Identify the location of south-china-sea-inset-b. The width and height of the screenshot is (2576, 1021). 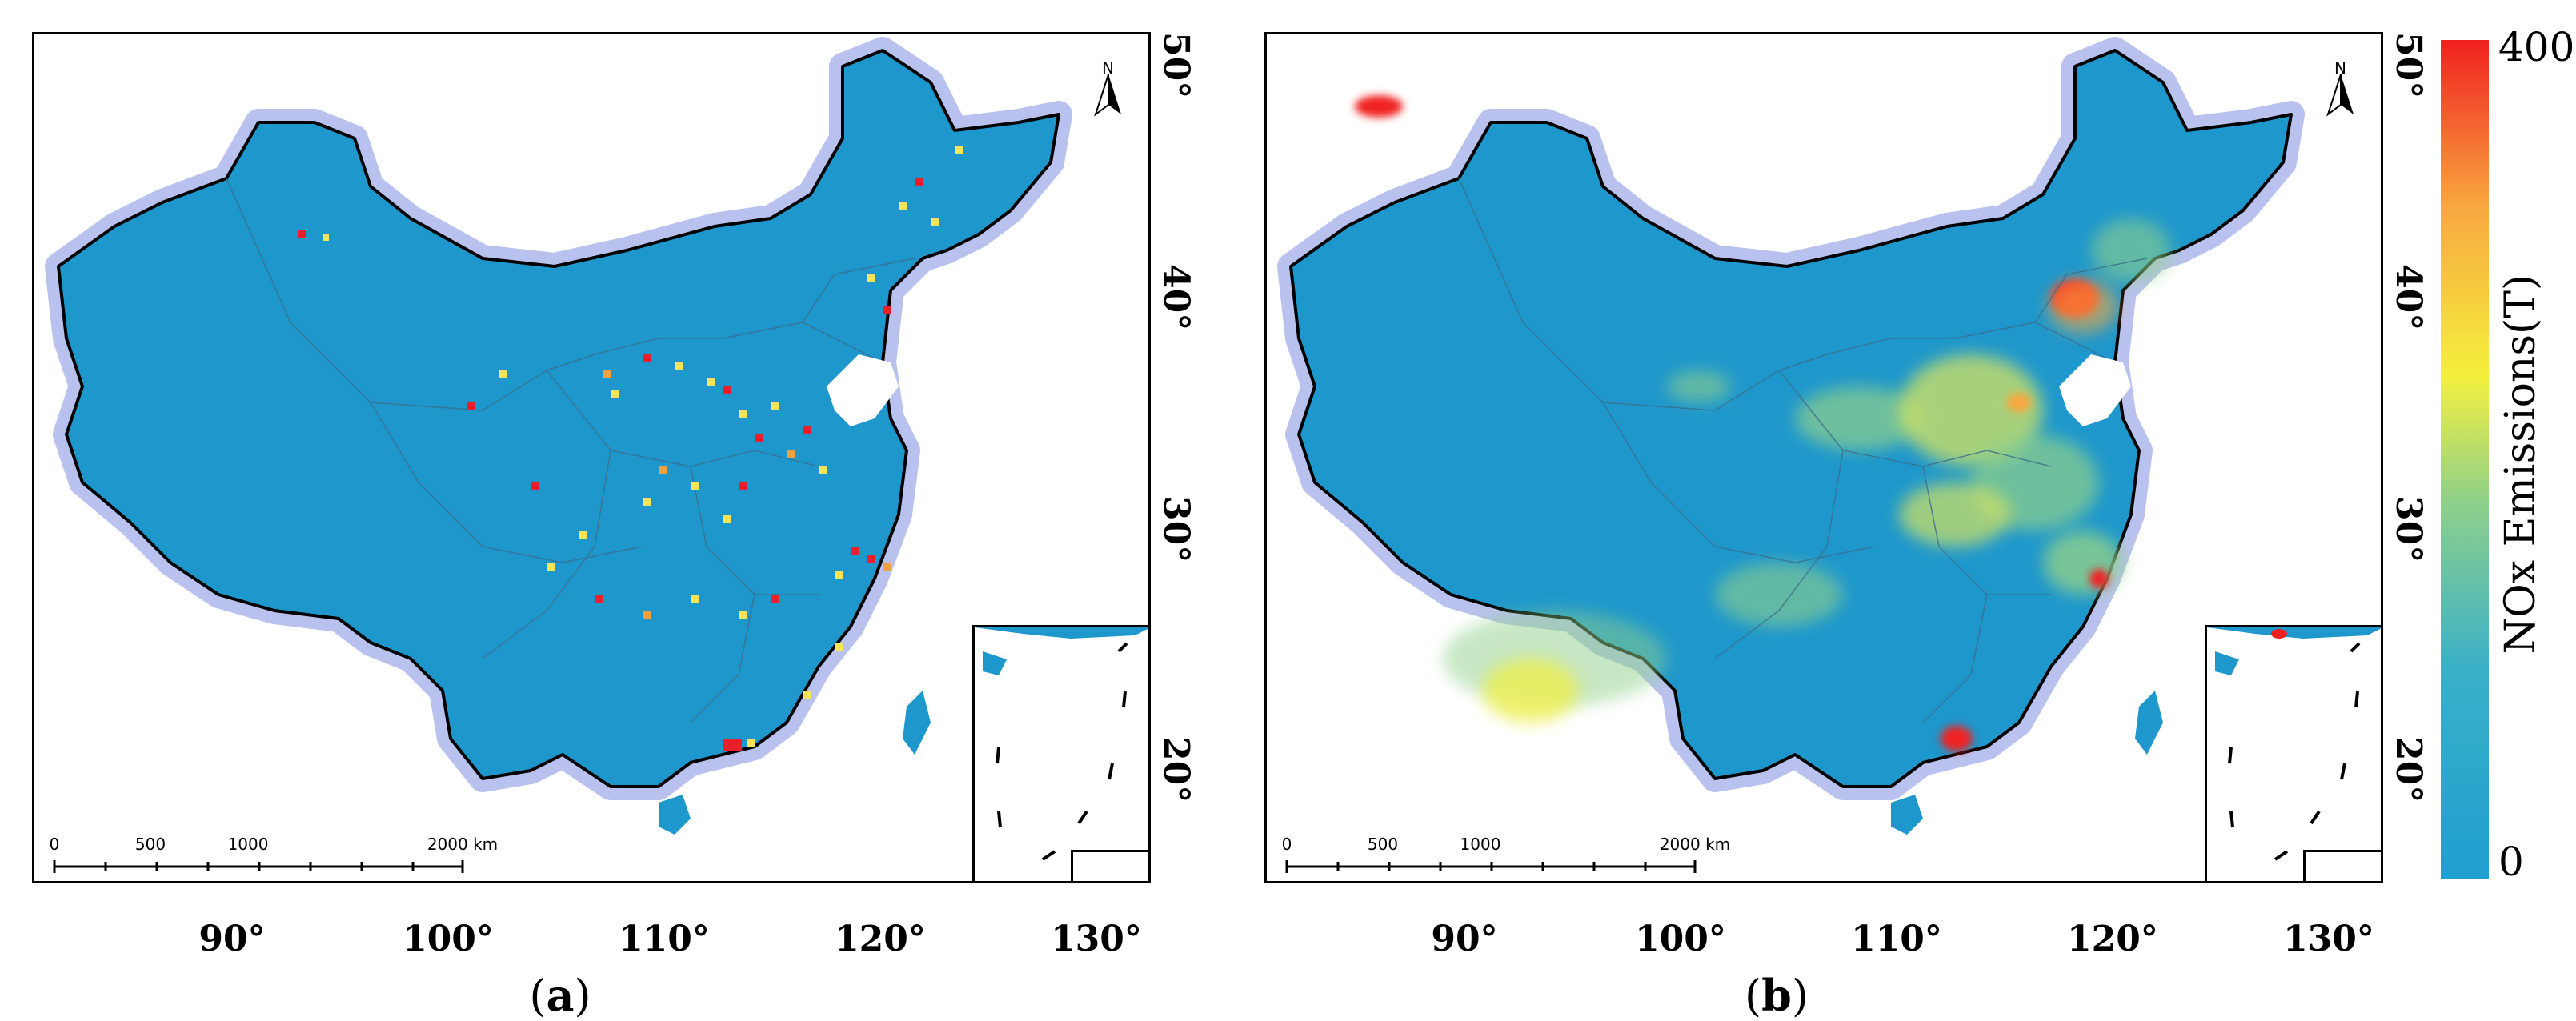
(2293, 753).